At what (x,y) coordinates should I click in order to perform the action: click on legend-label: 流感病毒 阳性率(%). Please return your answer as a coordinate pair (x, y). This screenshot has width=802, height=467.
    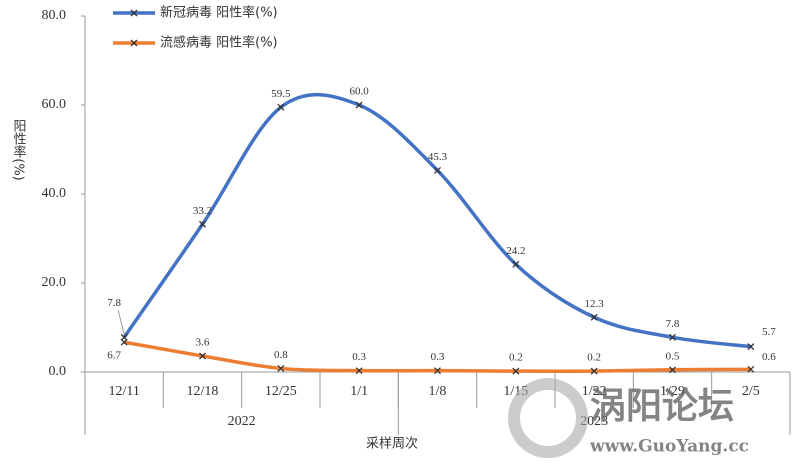
    Looking at the image, I should click on (219, 43).